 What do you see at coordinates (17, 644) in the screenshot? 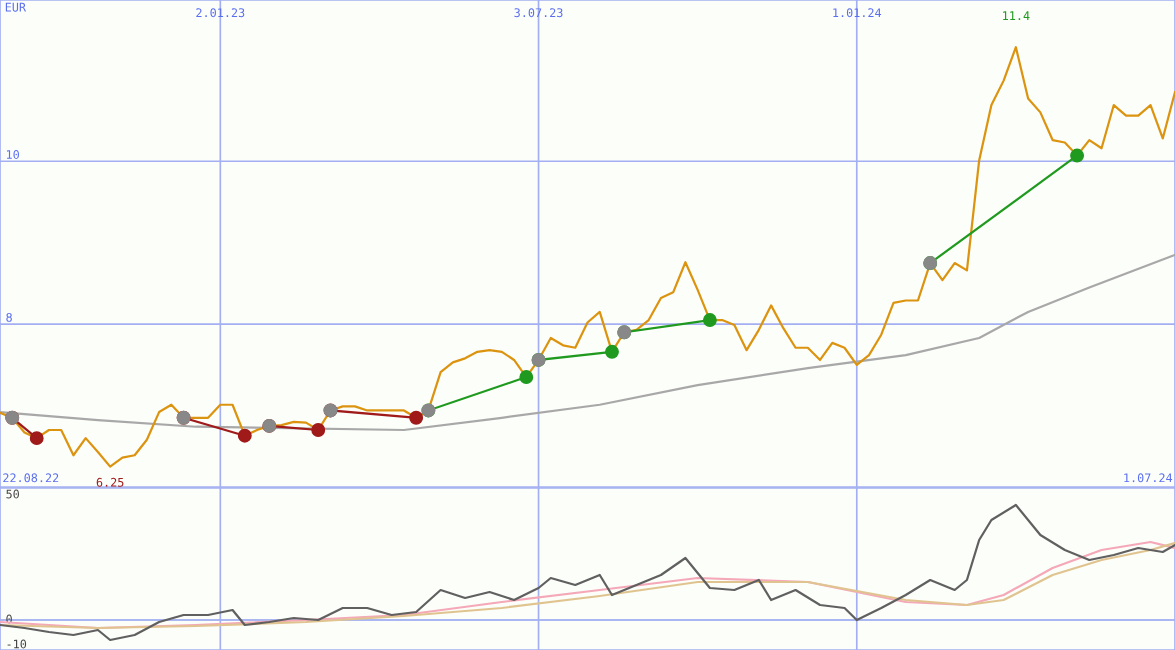
I see `y-tick-label: -10` at bounding box center [17, 644].